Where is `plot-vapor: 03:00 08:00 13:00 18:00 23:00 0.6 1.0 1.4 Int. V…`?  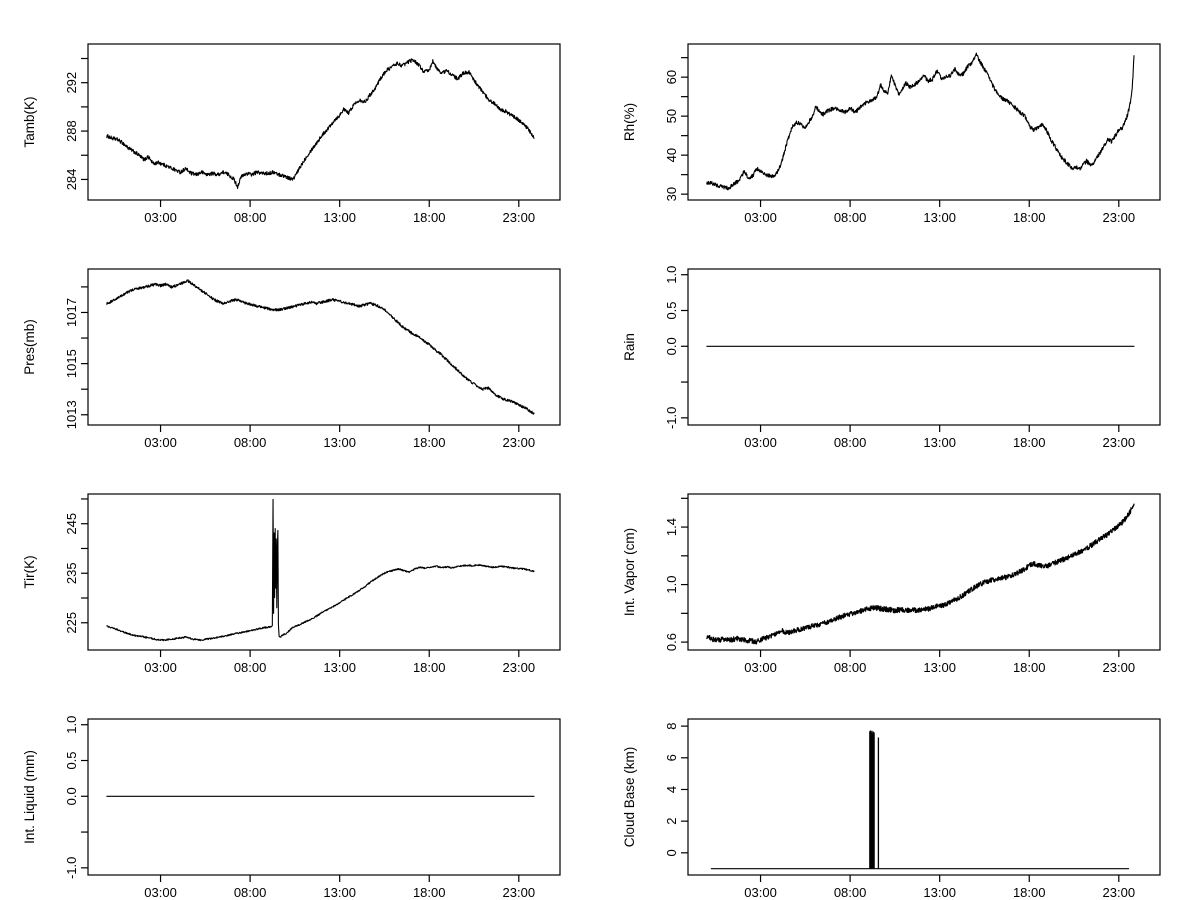 plot-vapor: 03:00 08:00 13:00 18:00 23:00 0.6 1.0 1.4 Int. V… is located at coordinates (900, 562).